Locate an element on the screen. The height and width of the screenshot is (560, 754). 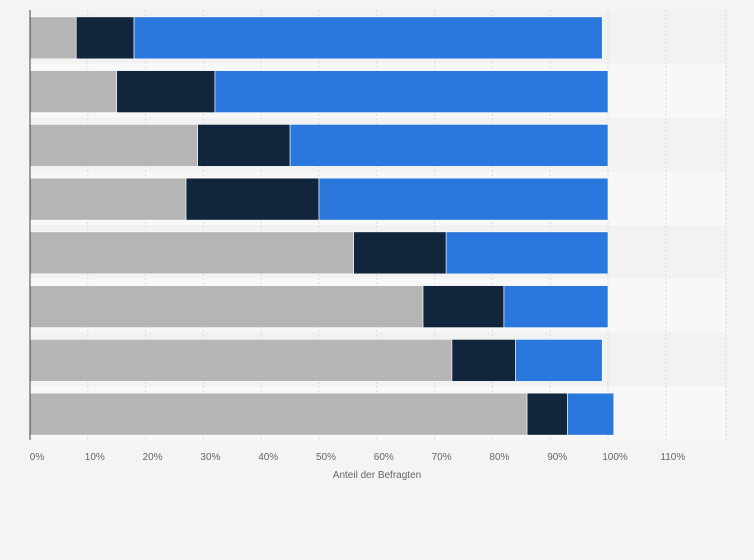
x-tick-label: 40% is located at coordinates (268, 457).